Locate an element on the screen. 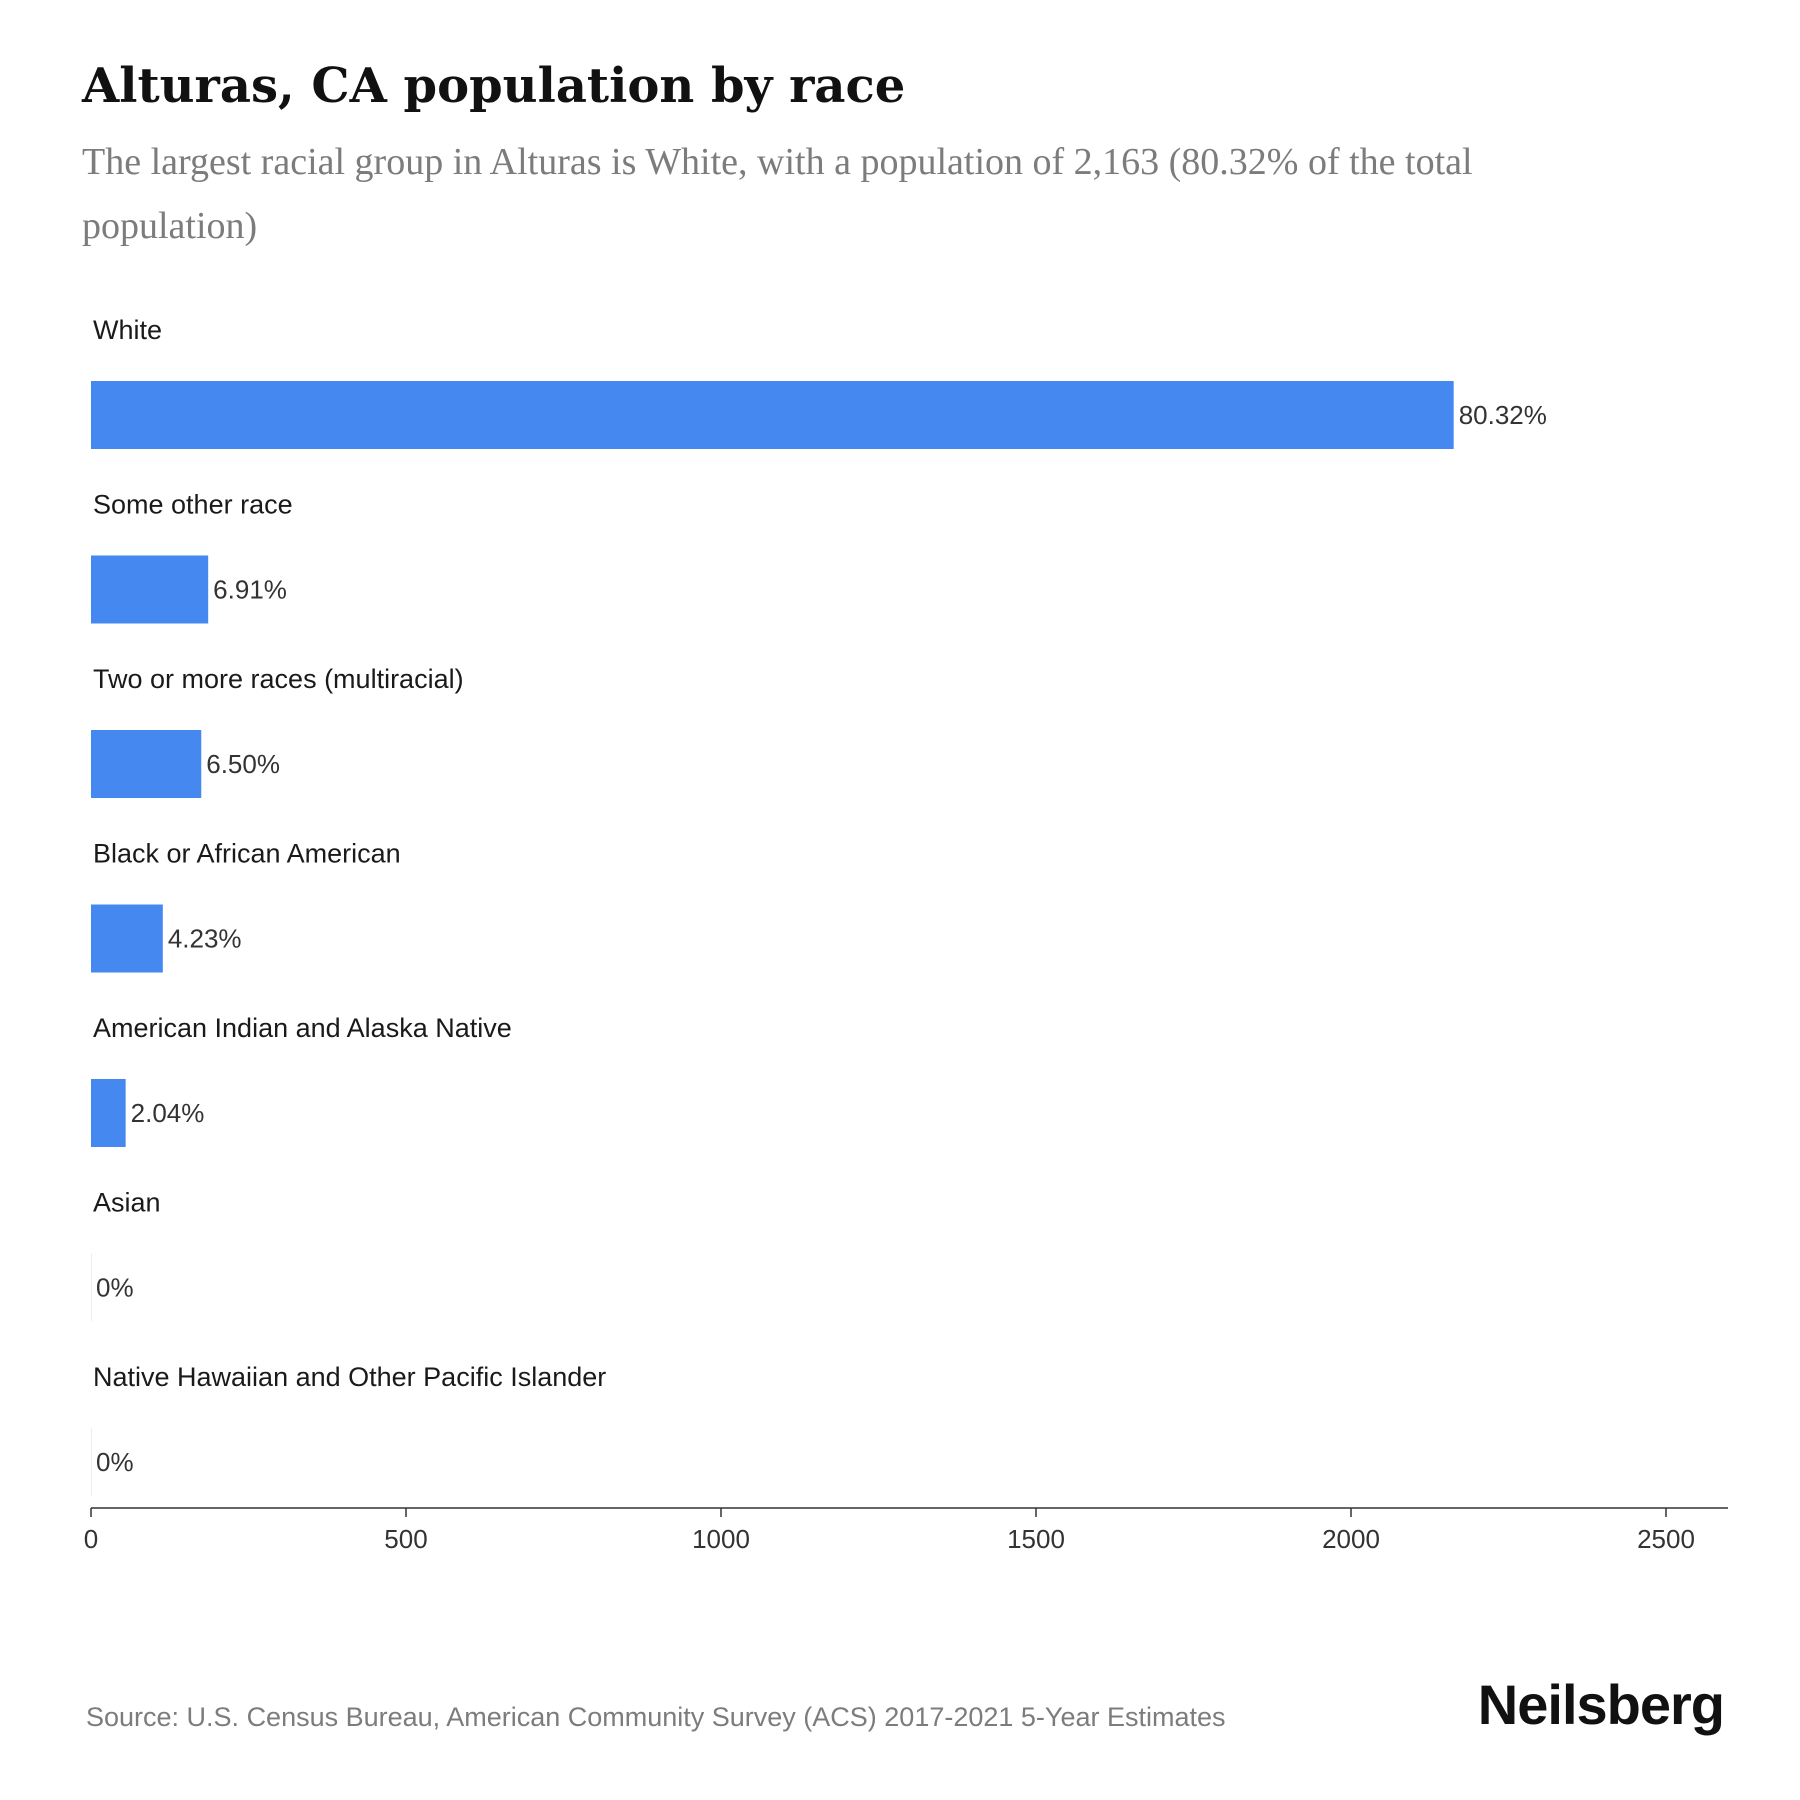  value-label-white: 80.32% is located at coordinates (1503, 415).